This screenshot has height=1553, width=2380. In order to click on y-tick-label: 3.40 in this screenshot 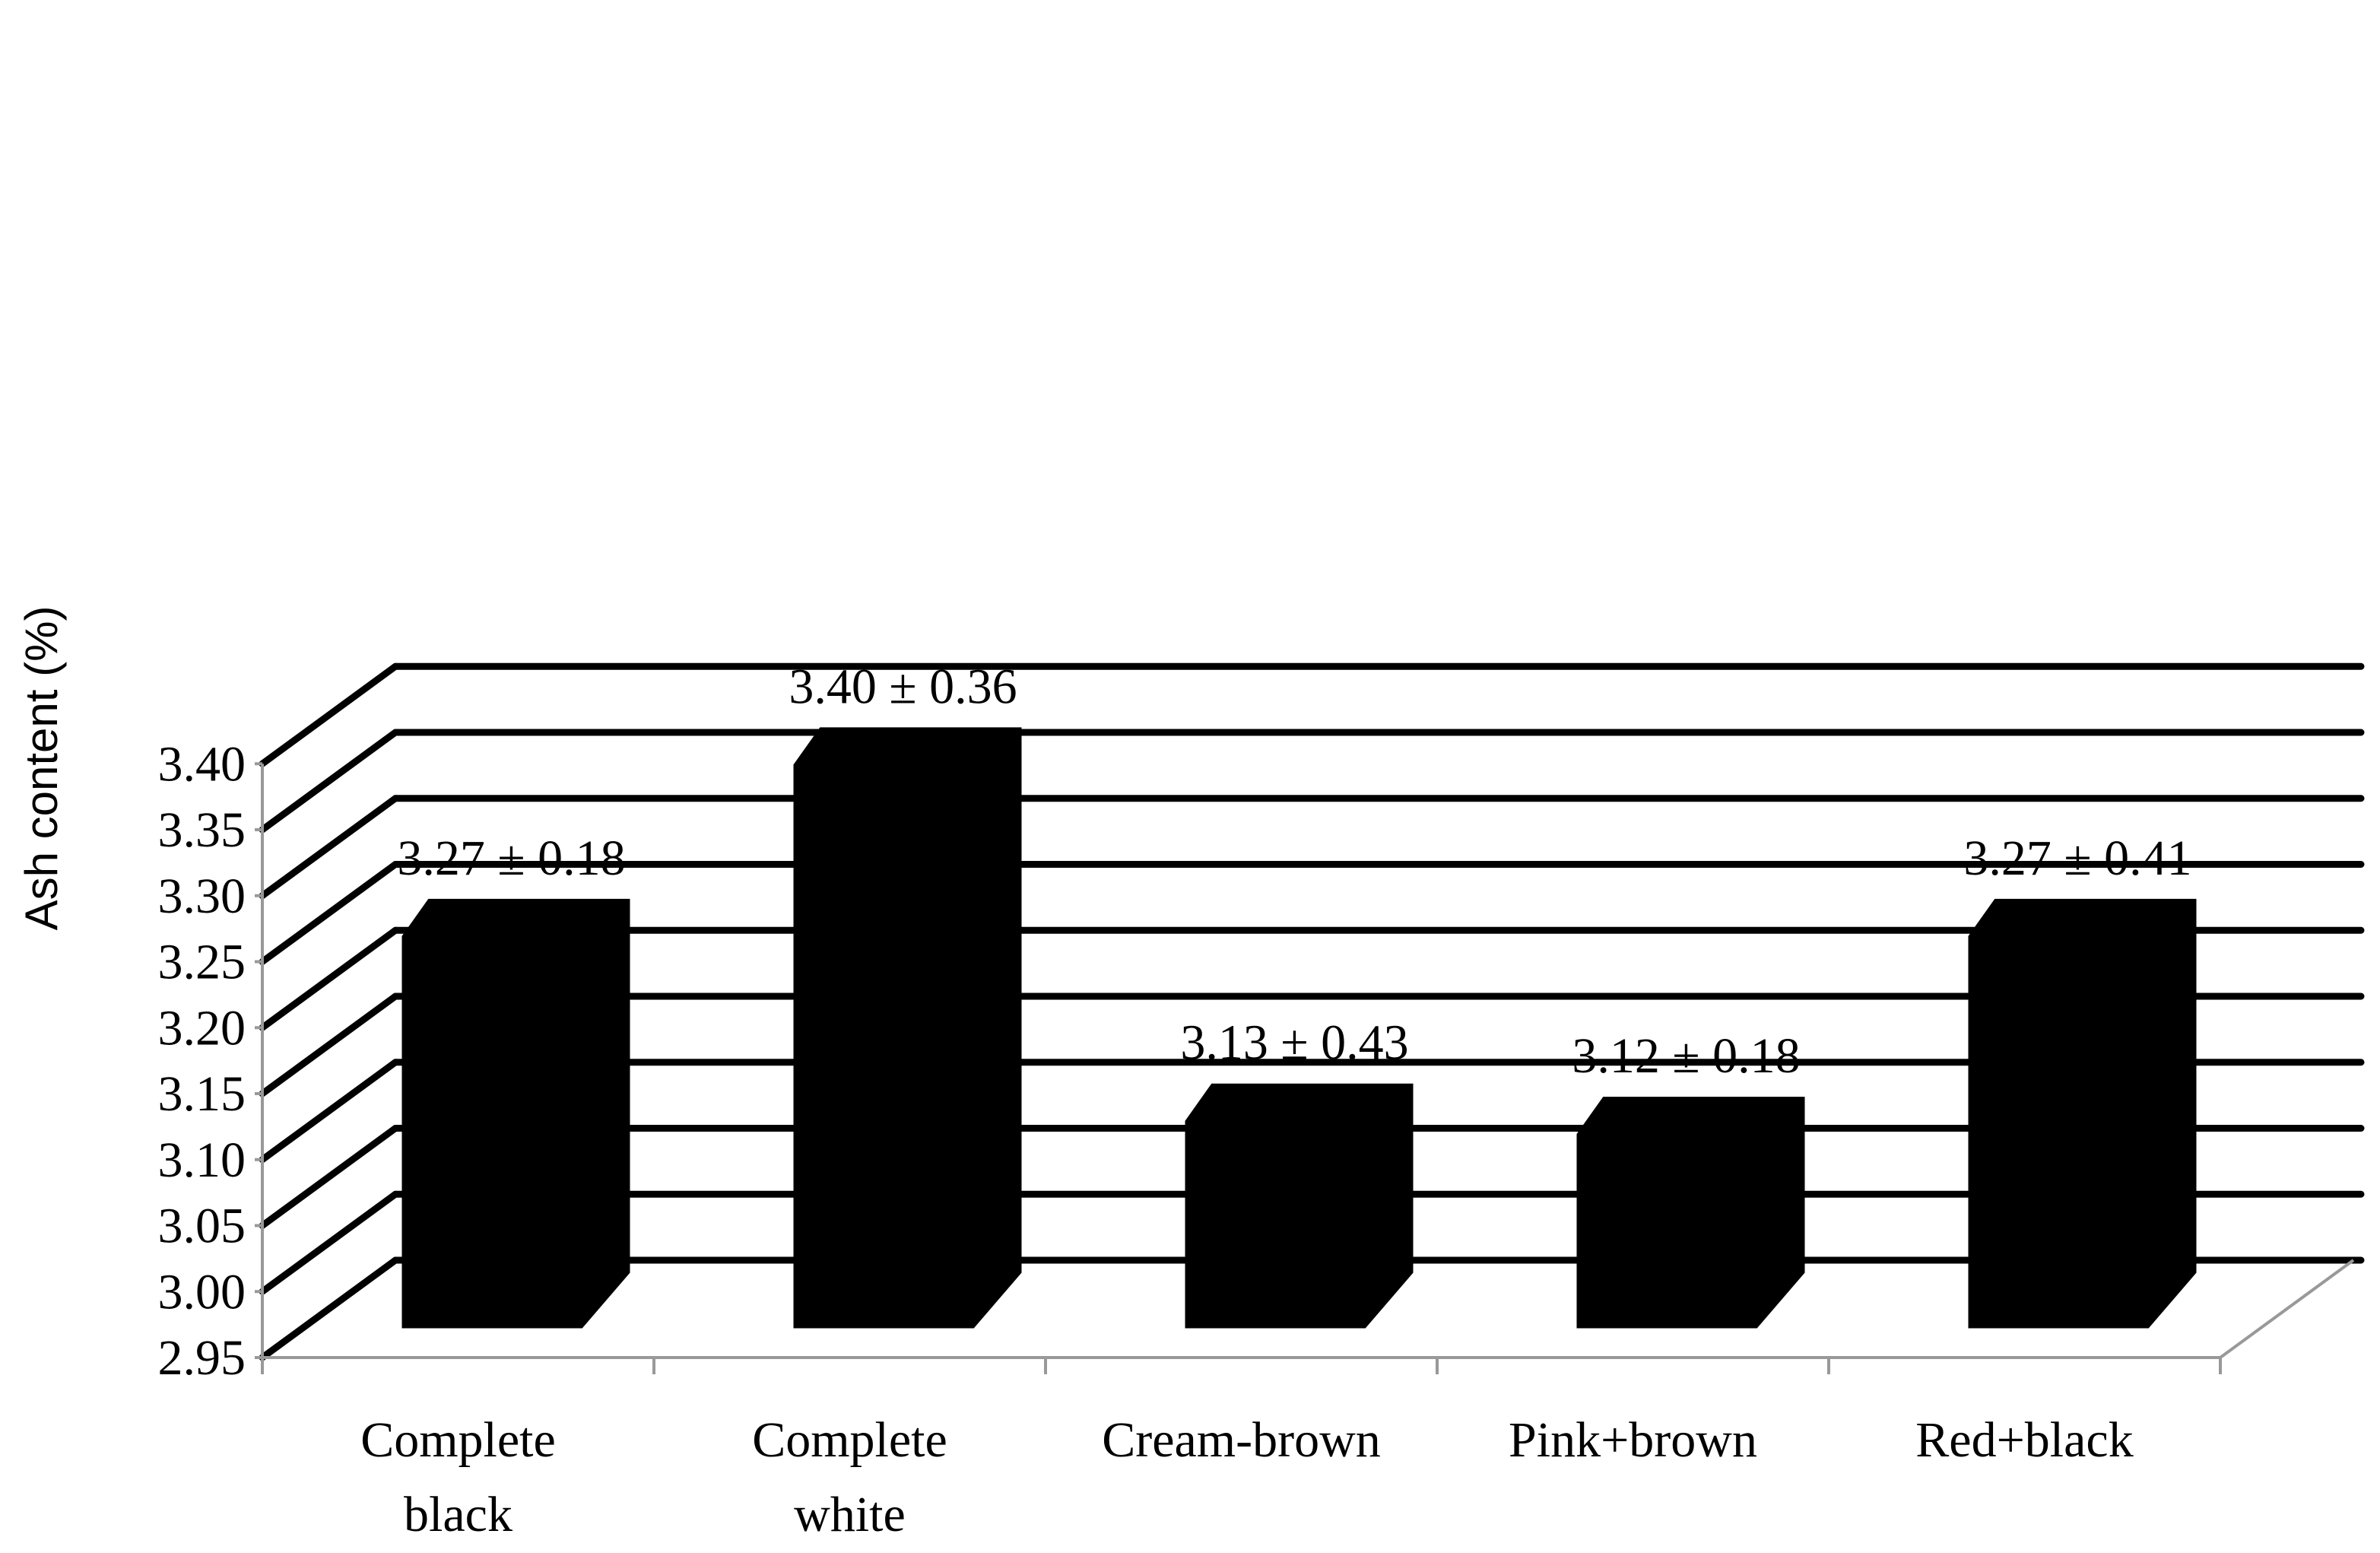, I will do `click(202, 764)`.